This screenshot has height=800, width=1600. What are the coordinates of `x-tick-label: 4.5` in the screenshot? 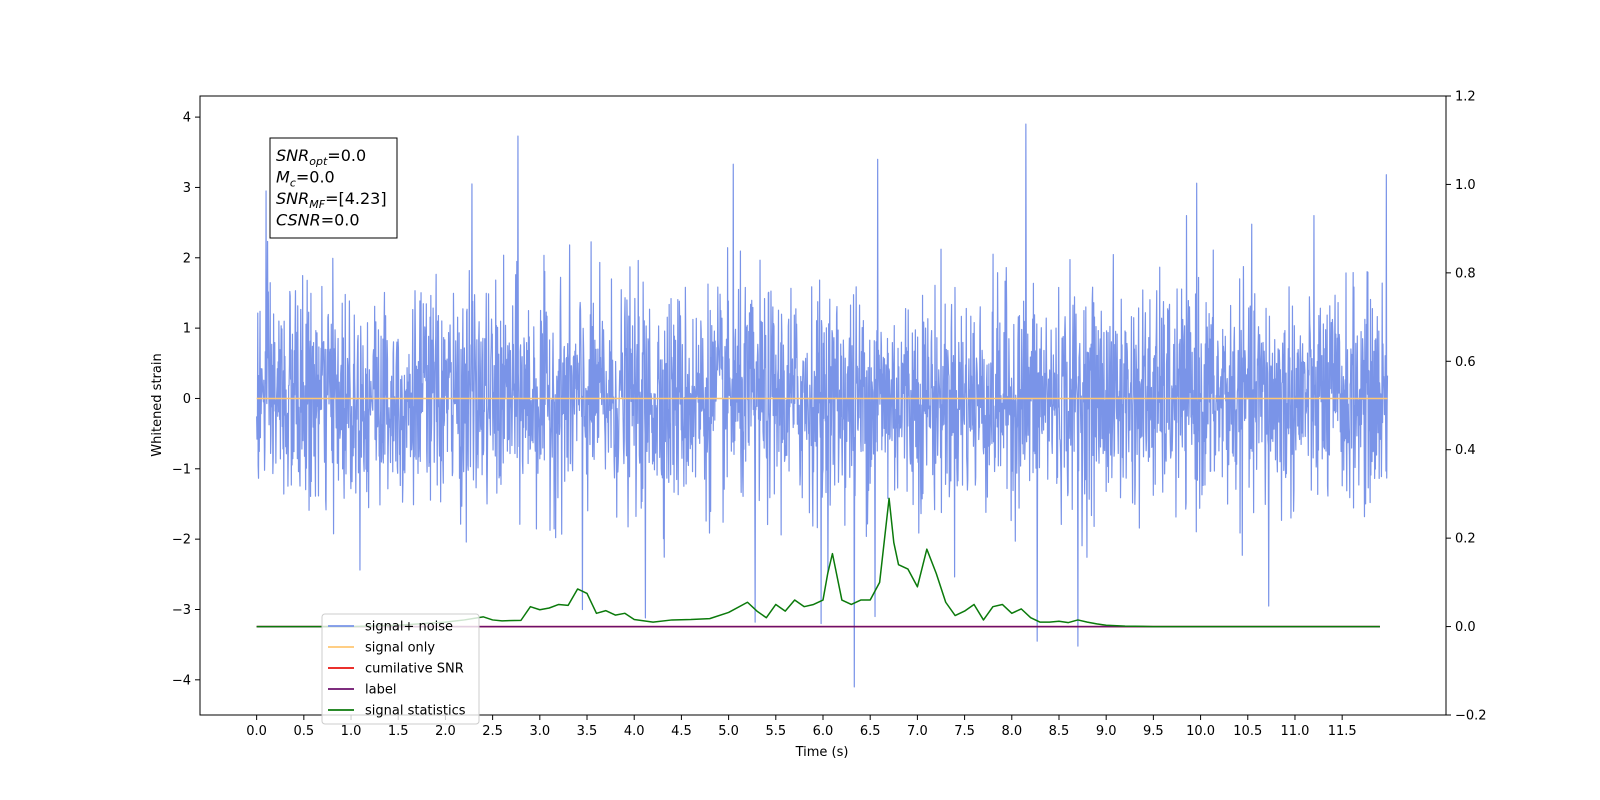 It's located at (681, 731).